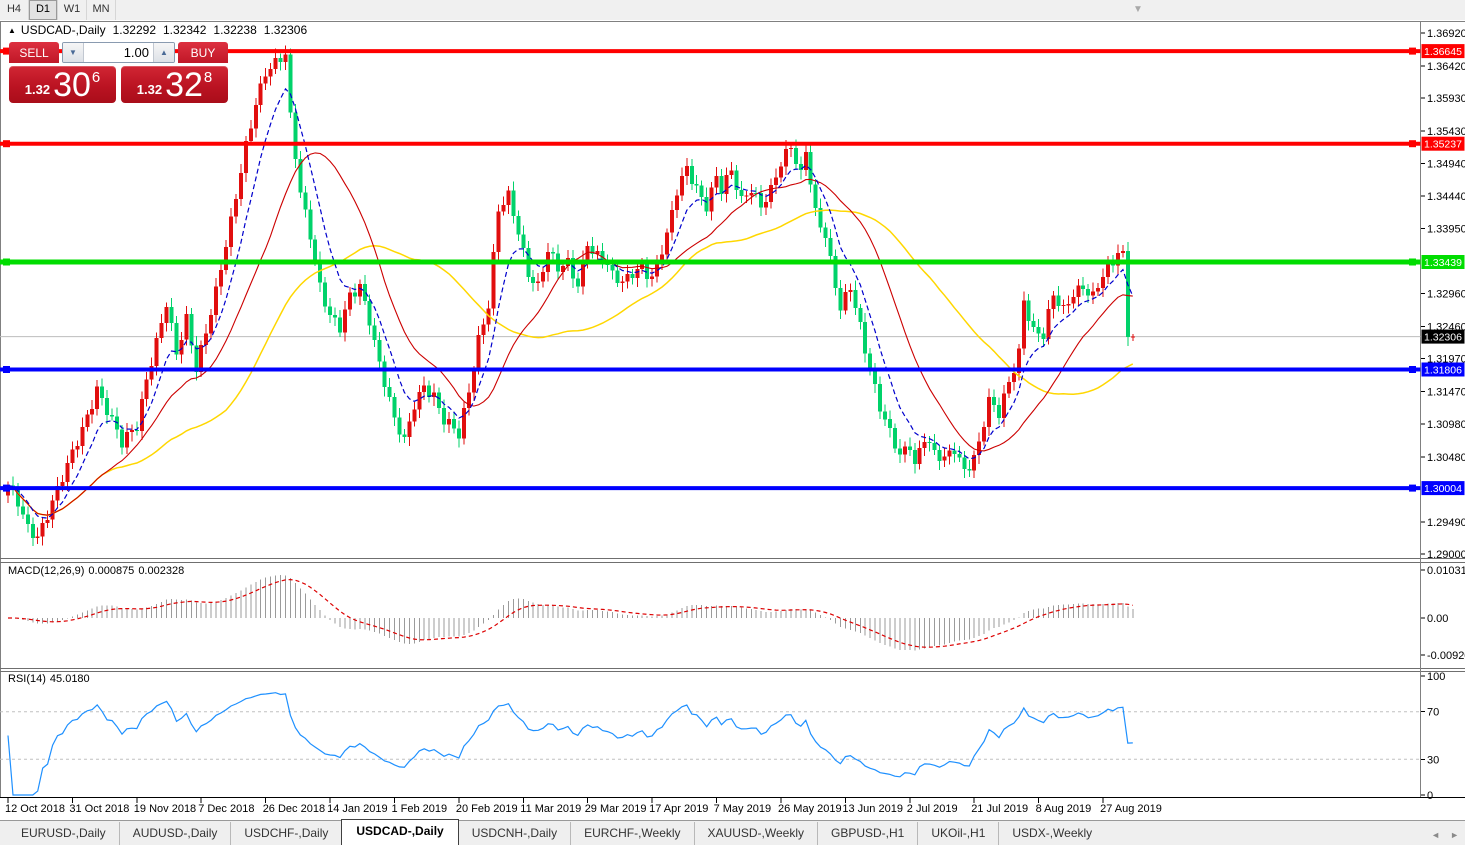 This screenshot has height=845, width=1465. Describe the element at coordinates (161, 571) in the screenshot. I see `macd-value-2: 0.002328` at that location.